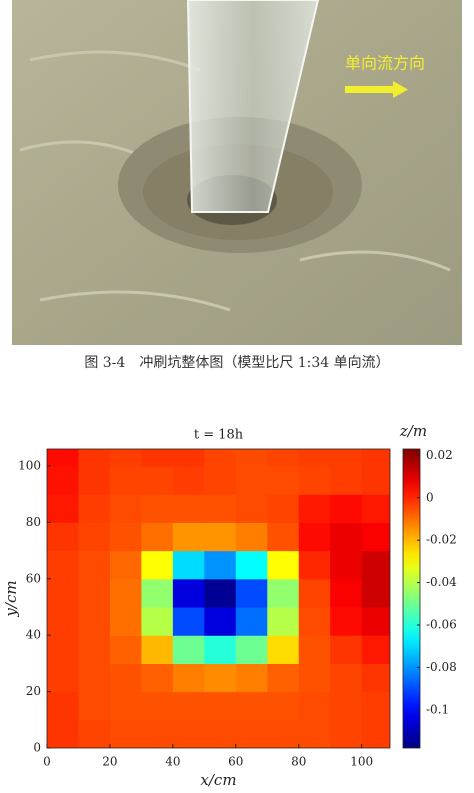  What do you see at coordinates (430, 497) in the screenshot?
I see `colorbar-tick-label: 0` at bounding box center [430, 497].